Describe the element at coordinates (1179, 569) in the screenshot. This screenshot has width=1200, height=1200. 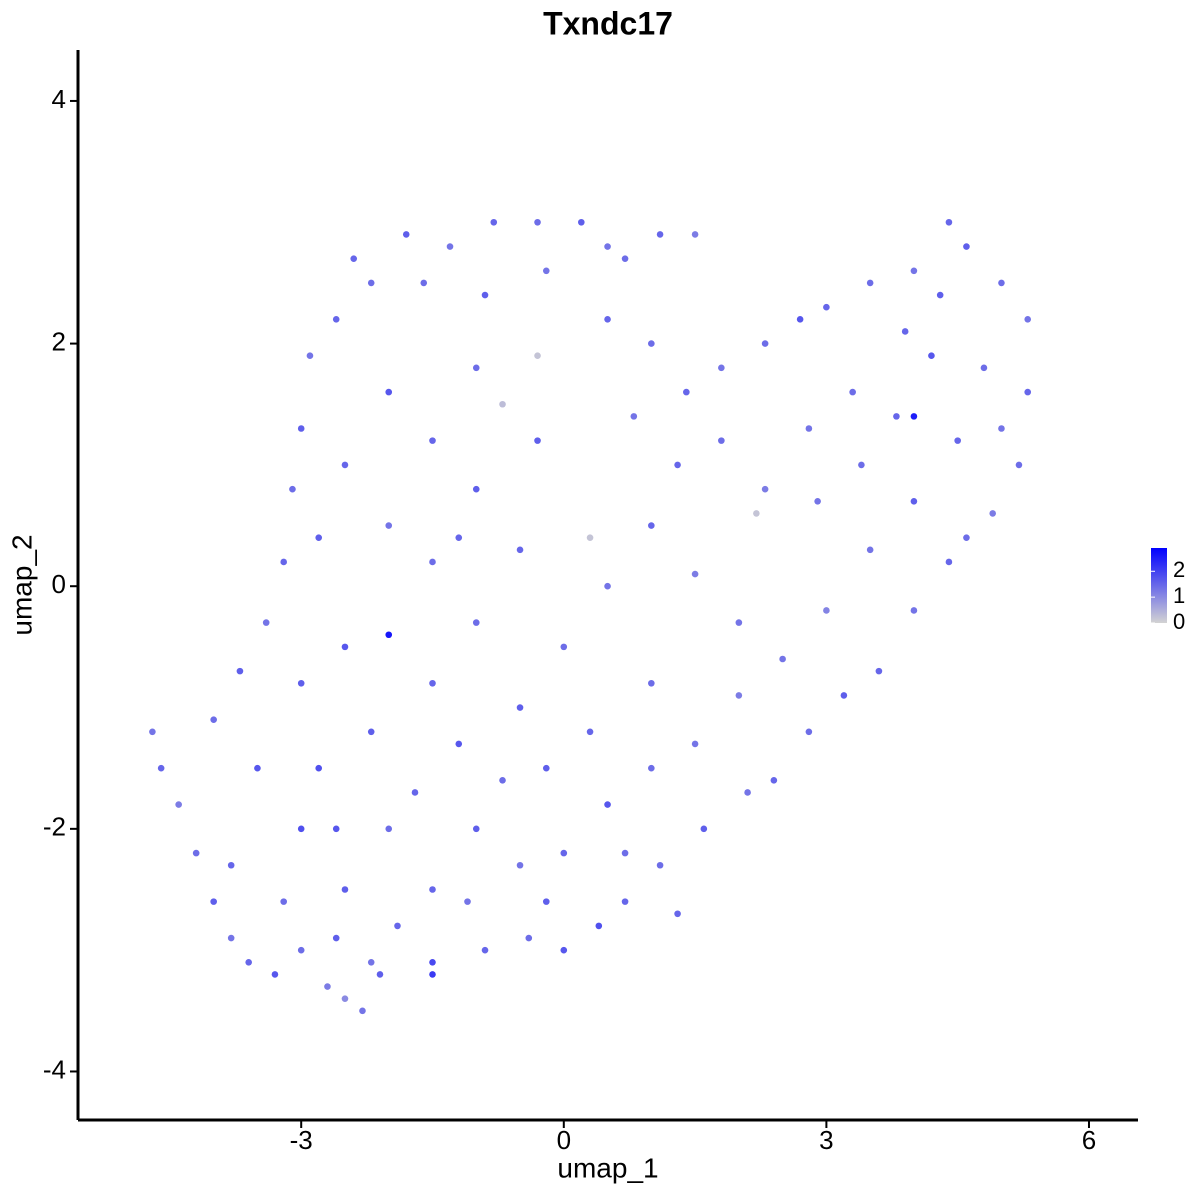
I see `colorbar-tick-label: 2` at that location.